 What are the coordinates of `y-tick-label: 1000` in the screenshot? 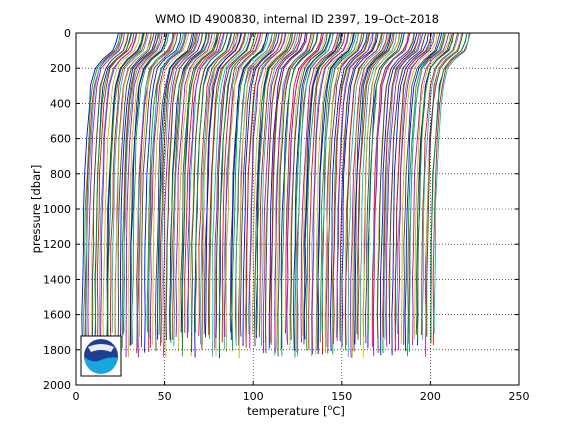 It's located at (57, 209).